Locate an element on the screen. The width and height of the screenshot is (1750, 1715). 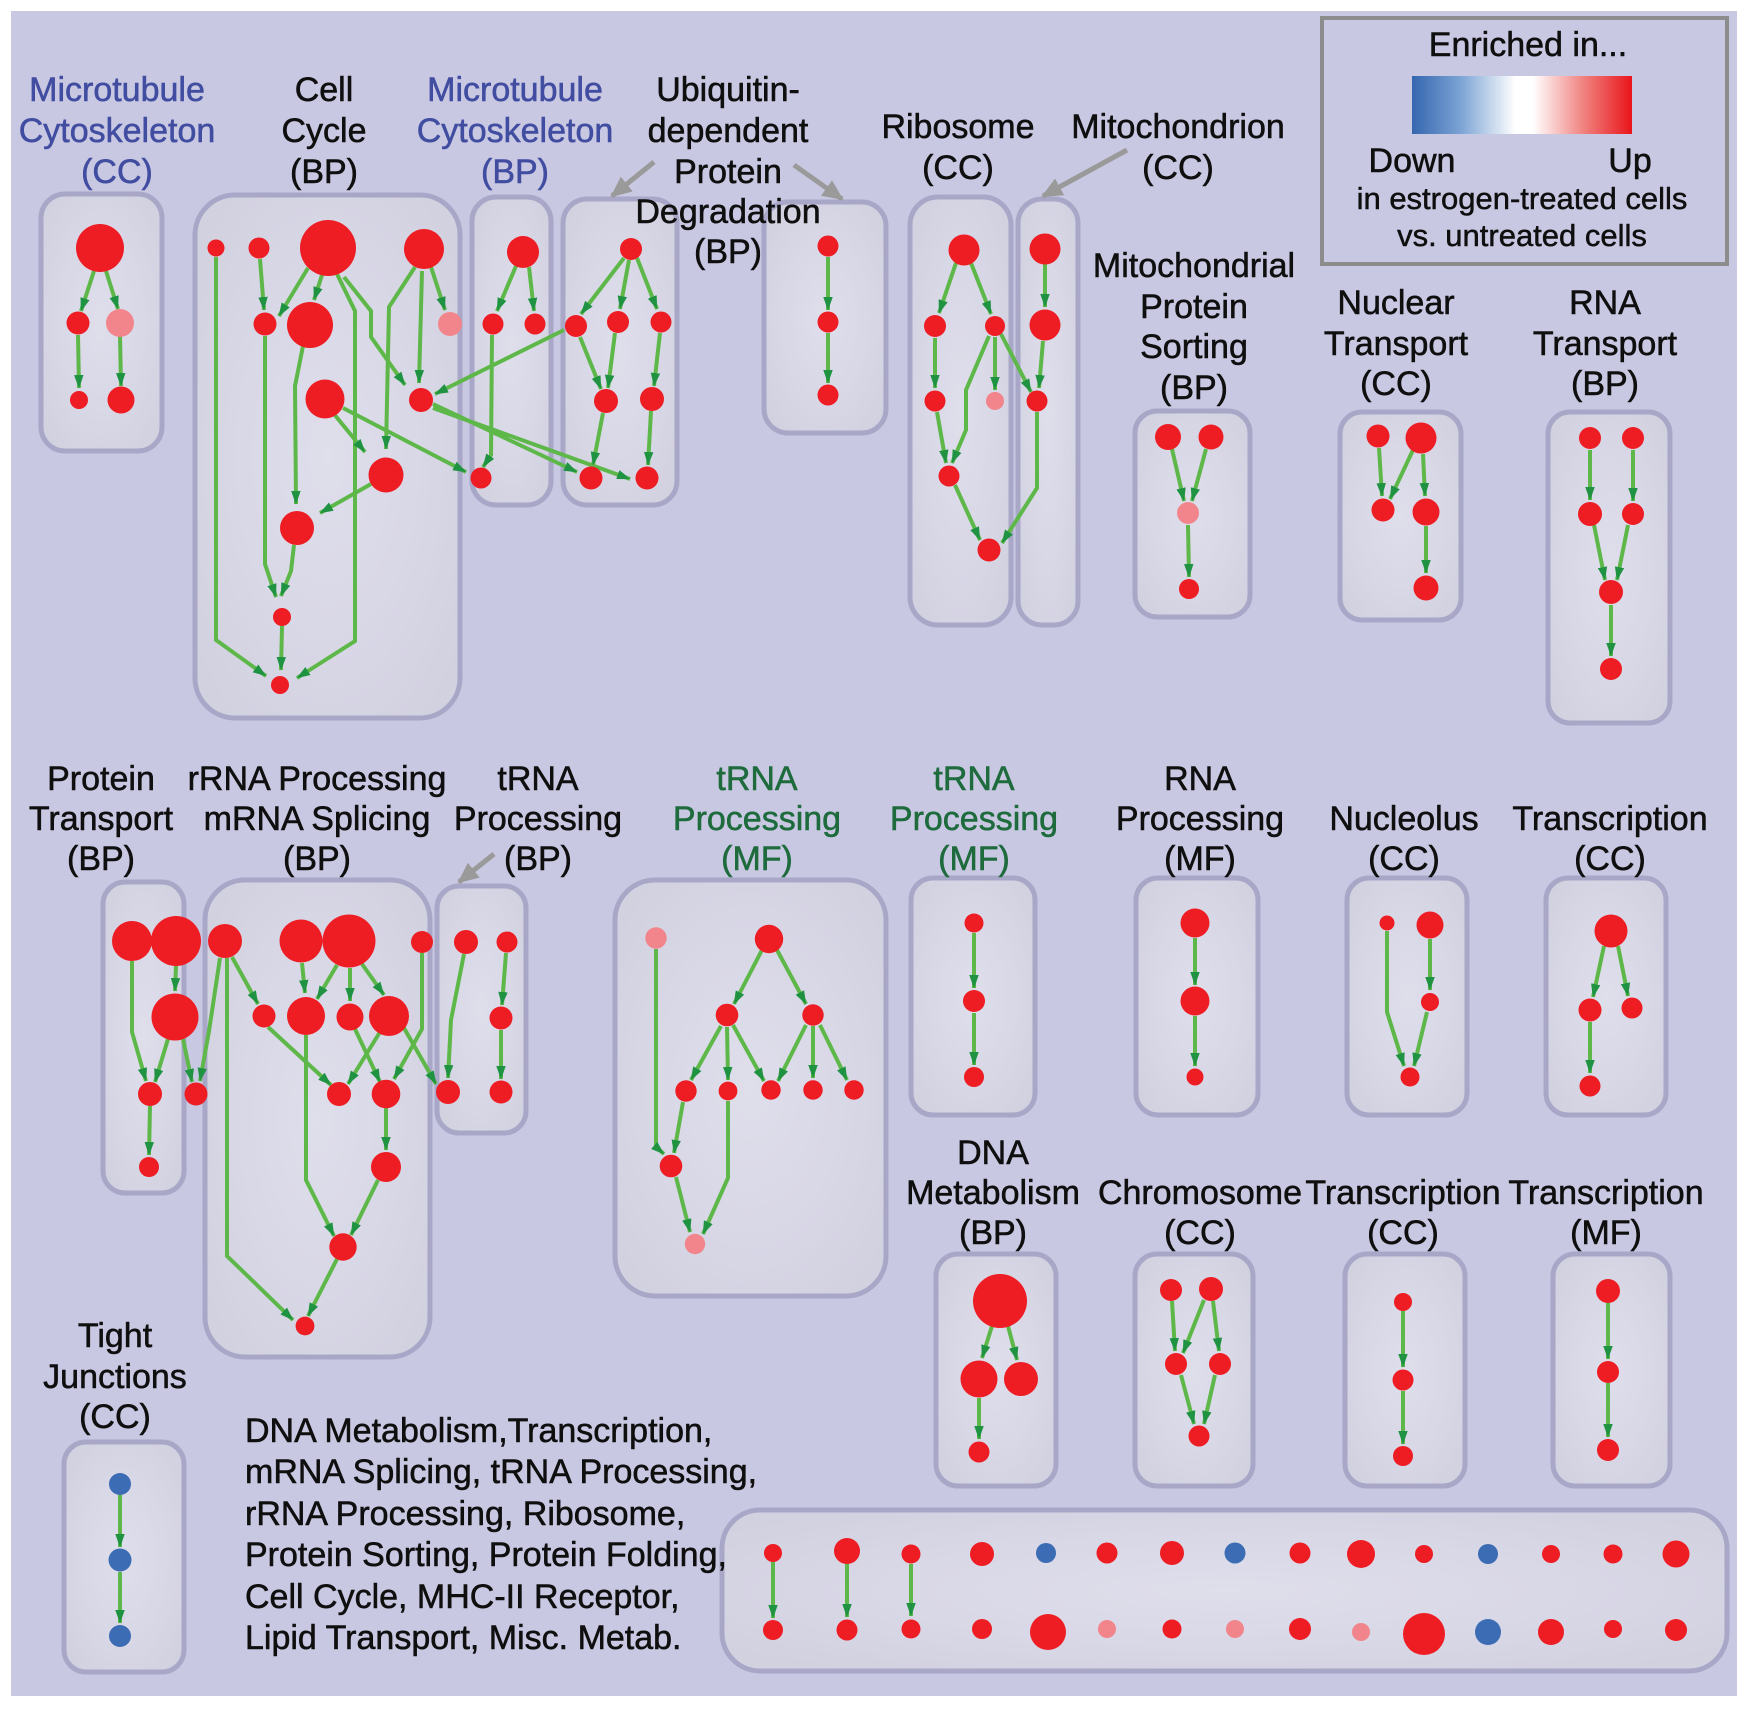
svg-text: Chromosome is located at coordinates (1200, 1193).